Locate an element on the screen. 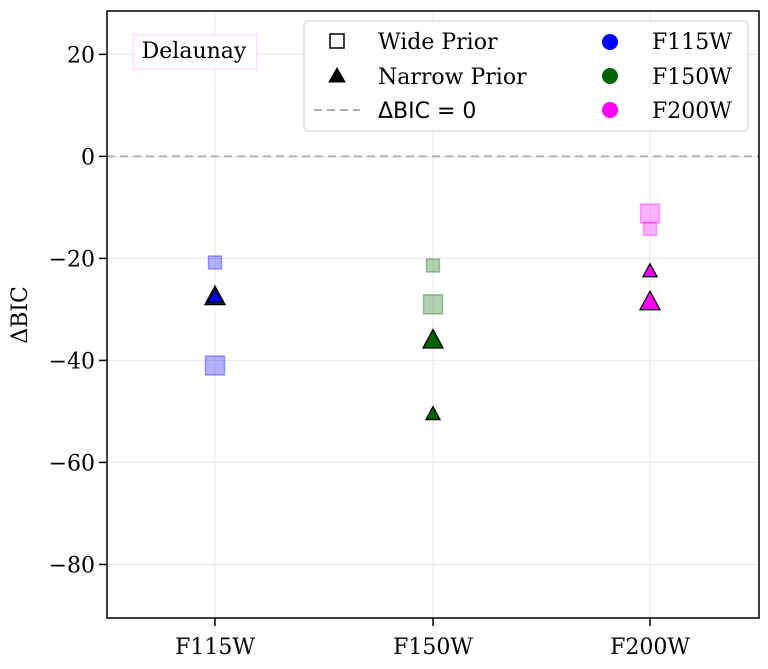 This screenshot has height=669, width=768. legend-wide-prior-label: Wide Prior is located at coordinates (438, 42).